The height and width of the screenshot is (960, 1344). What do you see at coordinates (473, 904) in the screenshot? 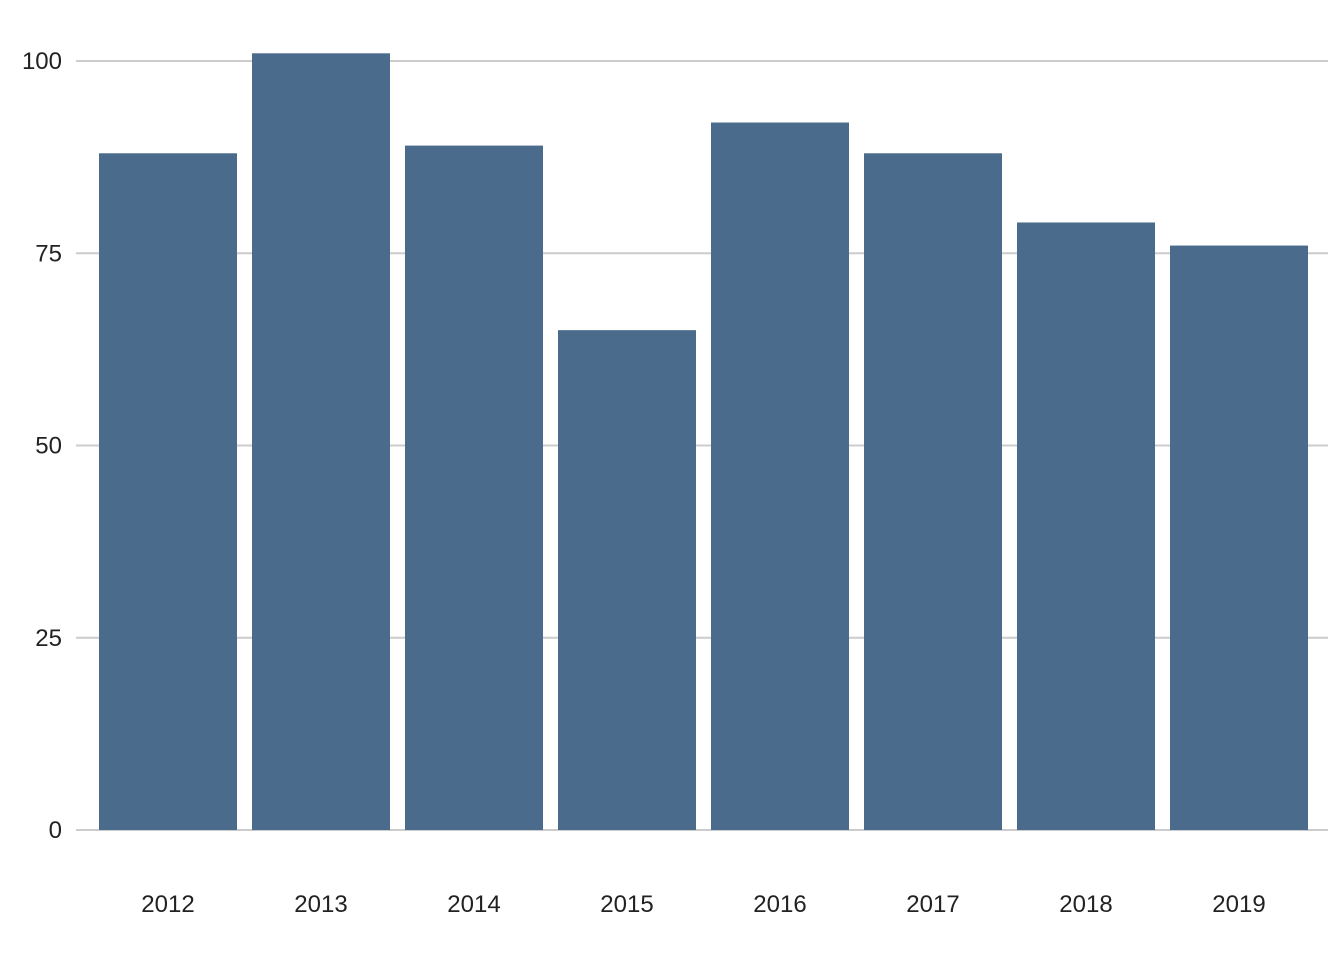
I see `x-tick-label: 2014` at bounding box center [473, 904].